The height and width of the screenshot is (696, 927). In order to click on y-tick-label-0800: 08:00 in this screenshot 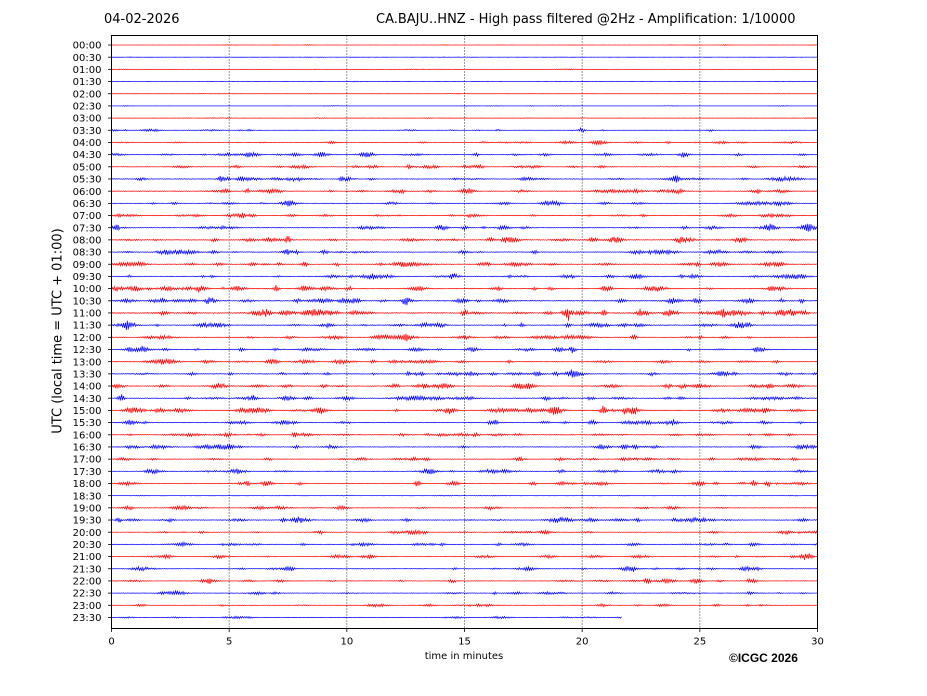, I will do `click(87, 240)`.